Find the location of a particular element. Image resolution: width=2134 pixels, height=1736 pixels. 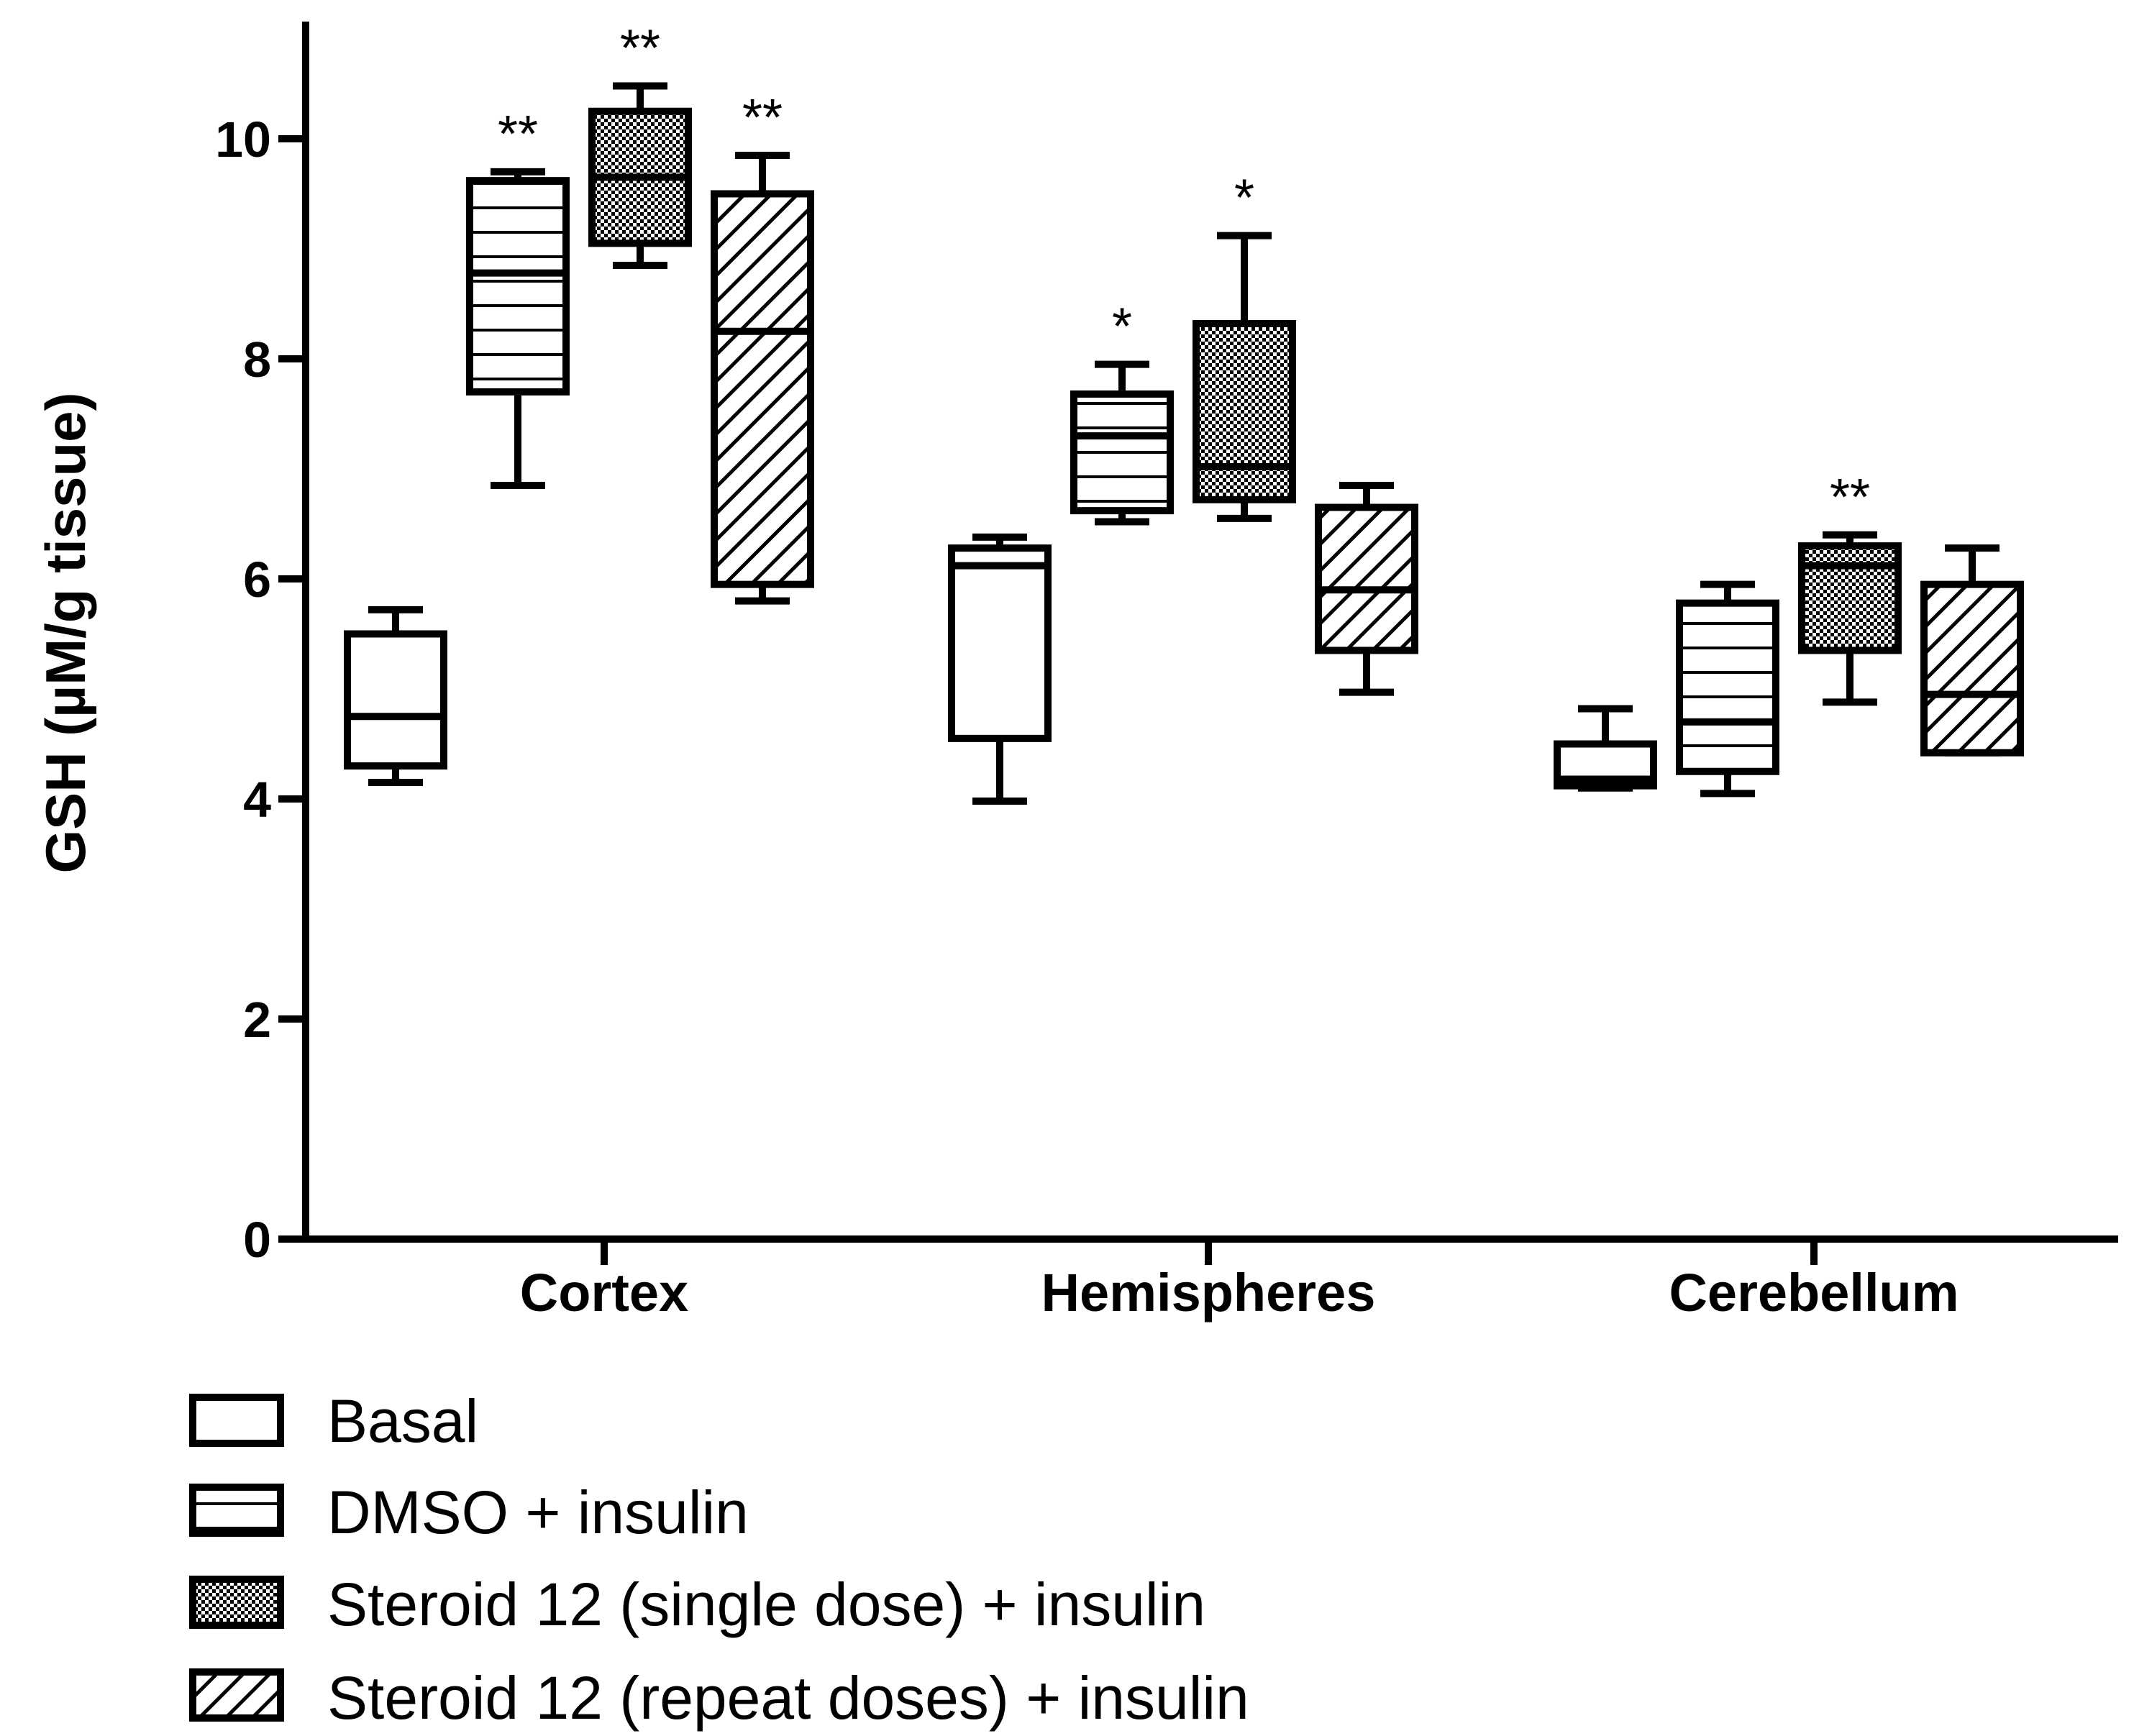

legend-label-basal: Basal is located at coordinates (403, 1421).